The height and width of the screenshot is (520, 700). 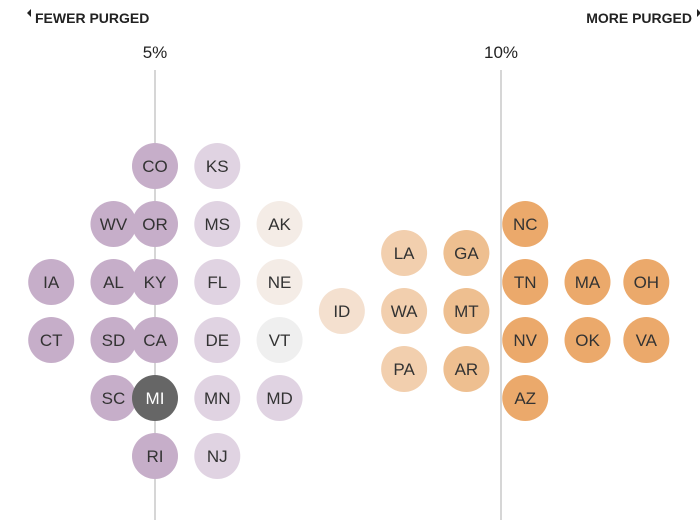 I want to click on state-point-oh: OH, so click(x=646, y=282).